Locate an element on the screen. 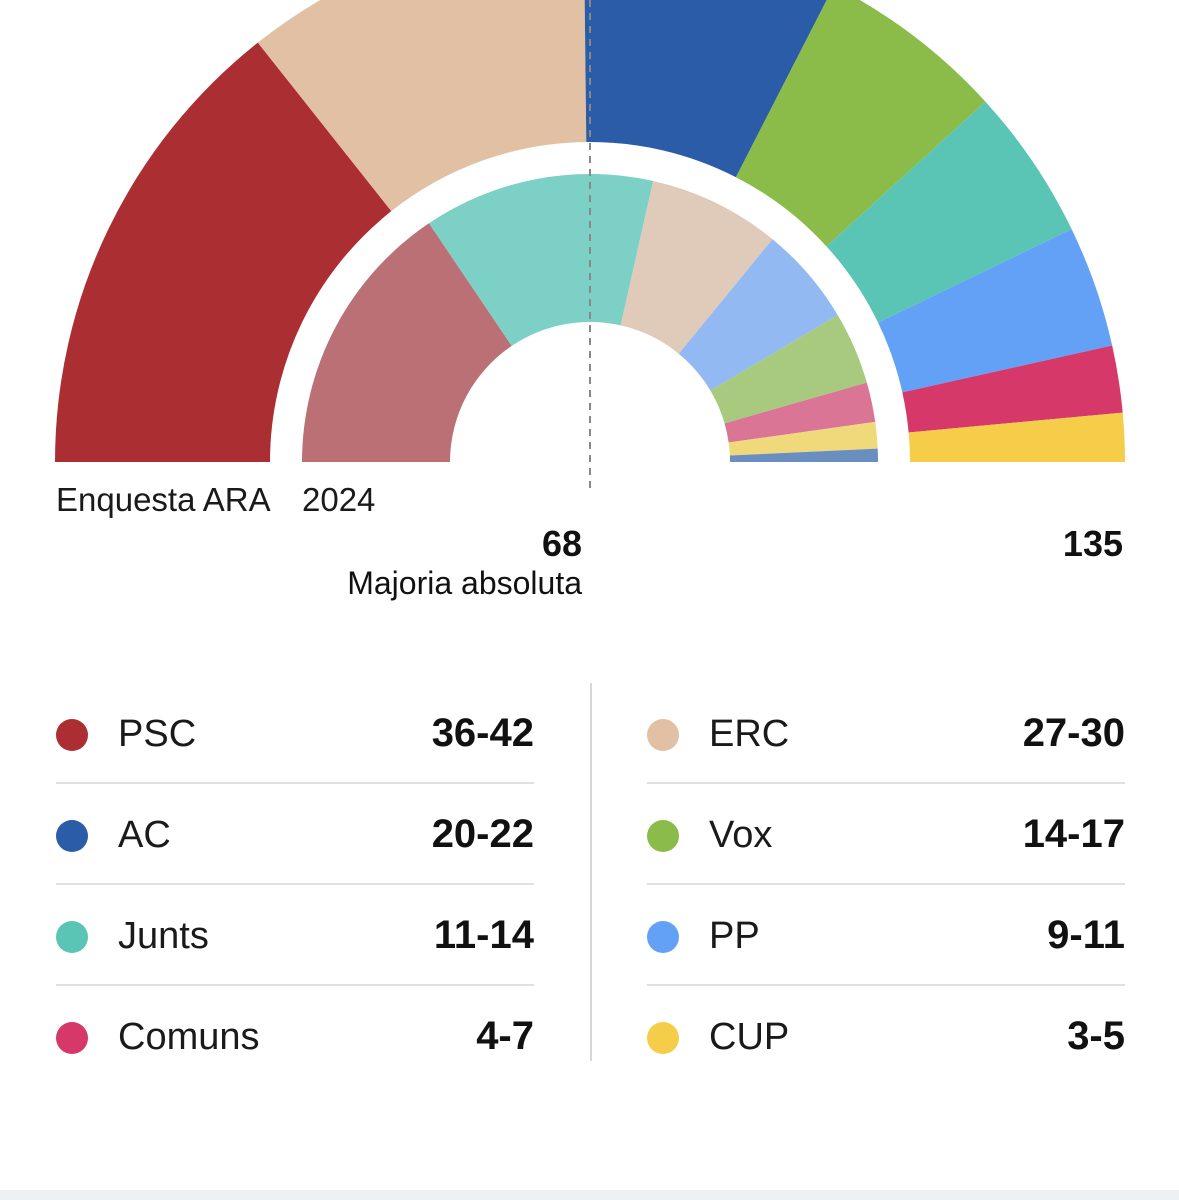 This screenshot has width=1179, height=1200. legend-party-name: Junts is located at coordinates (163, 936).